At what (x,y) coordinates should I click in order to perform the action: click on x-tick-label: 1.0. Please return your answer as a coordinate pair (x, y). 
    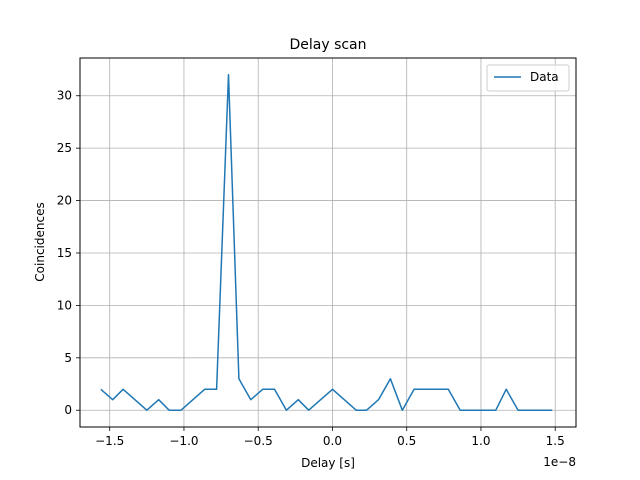
    Looking at the image, I should click on (480, 441).